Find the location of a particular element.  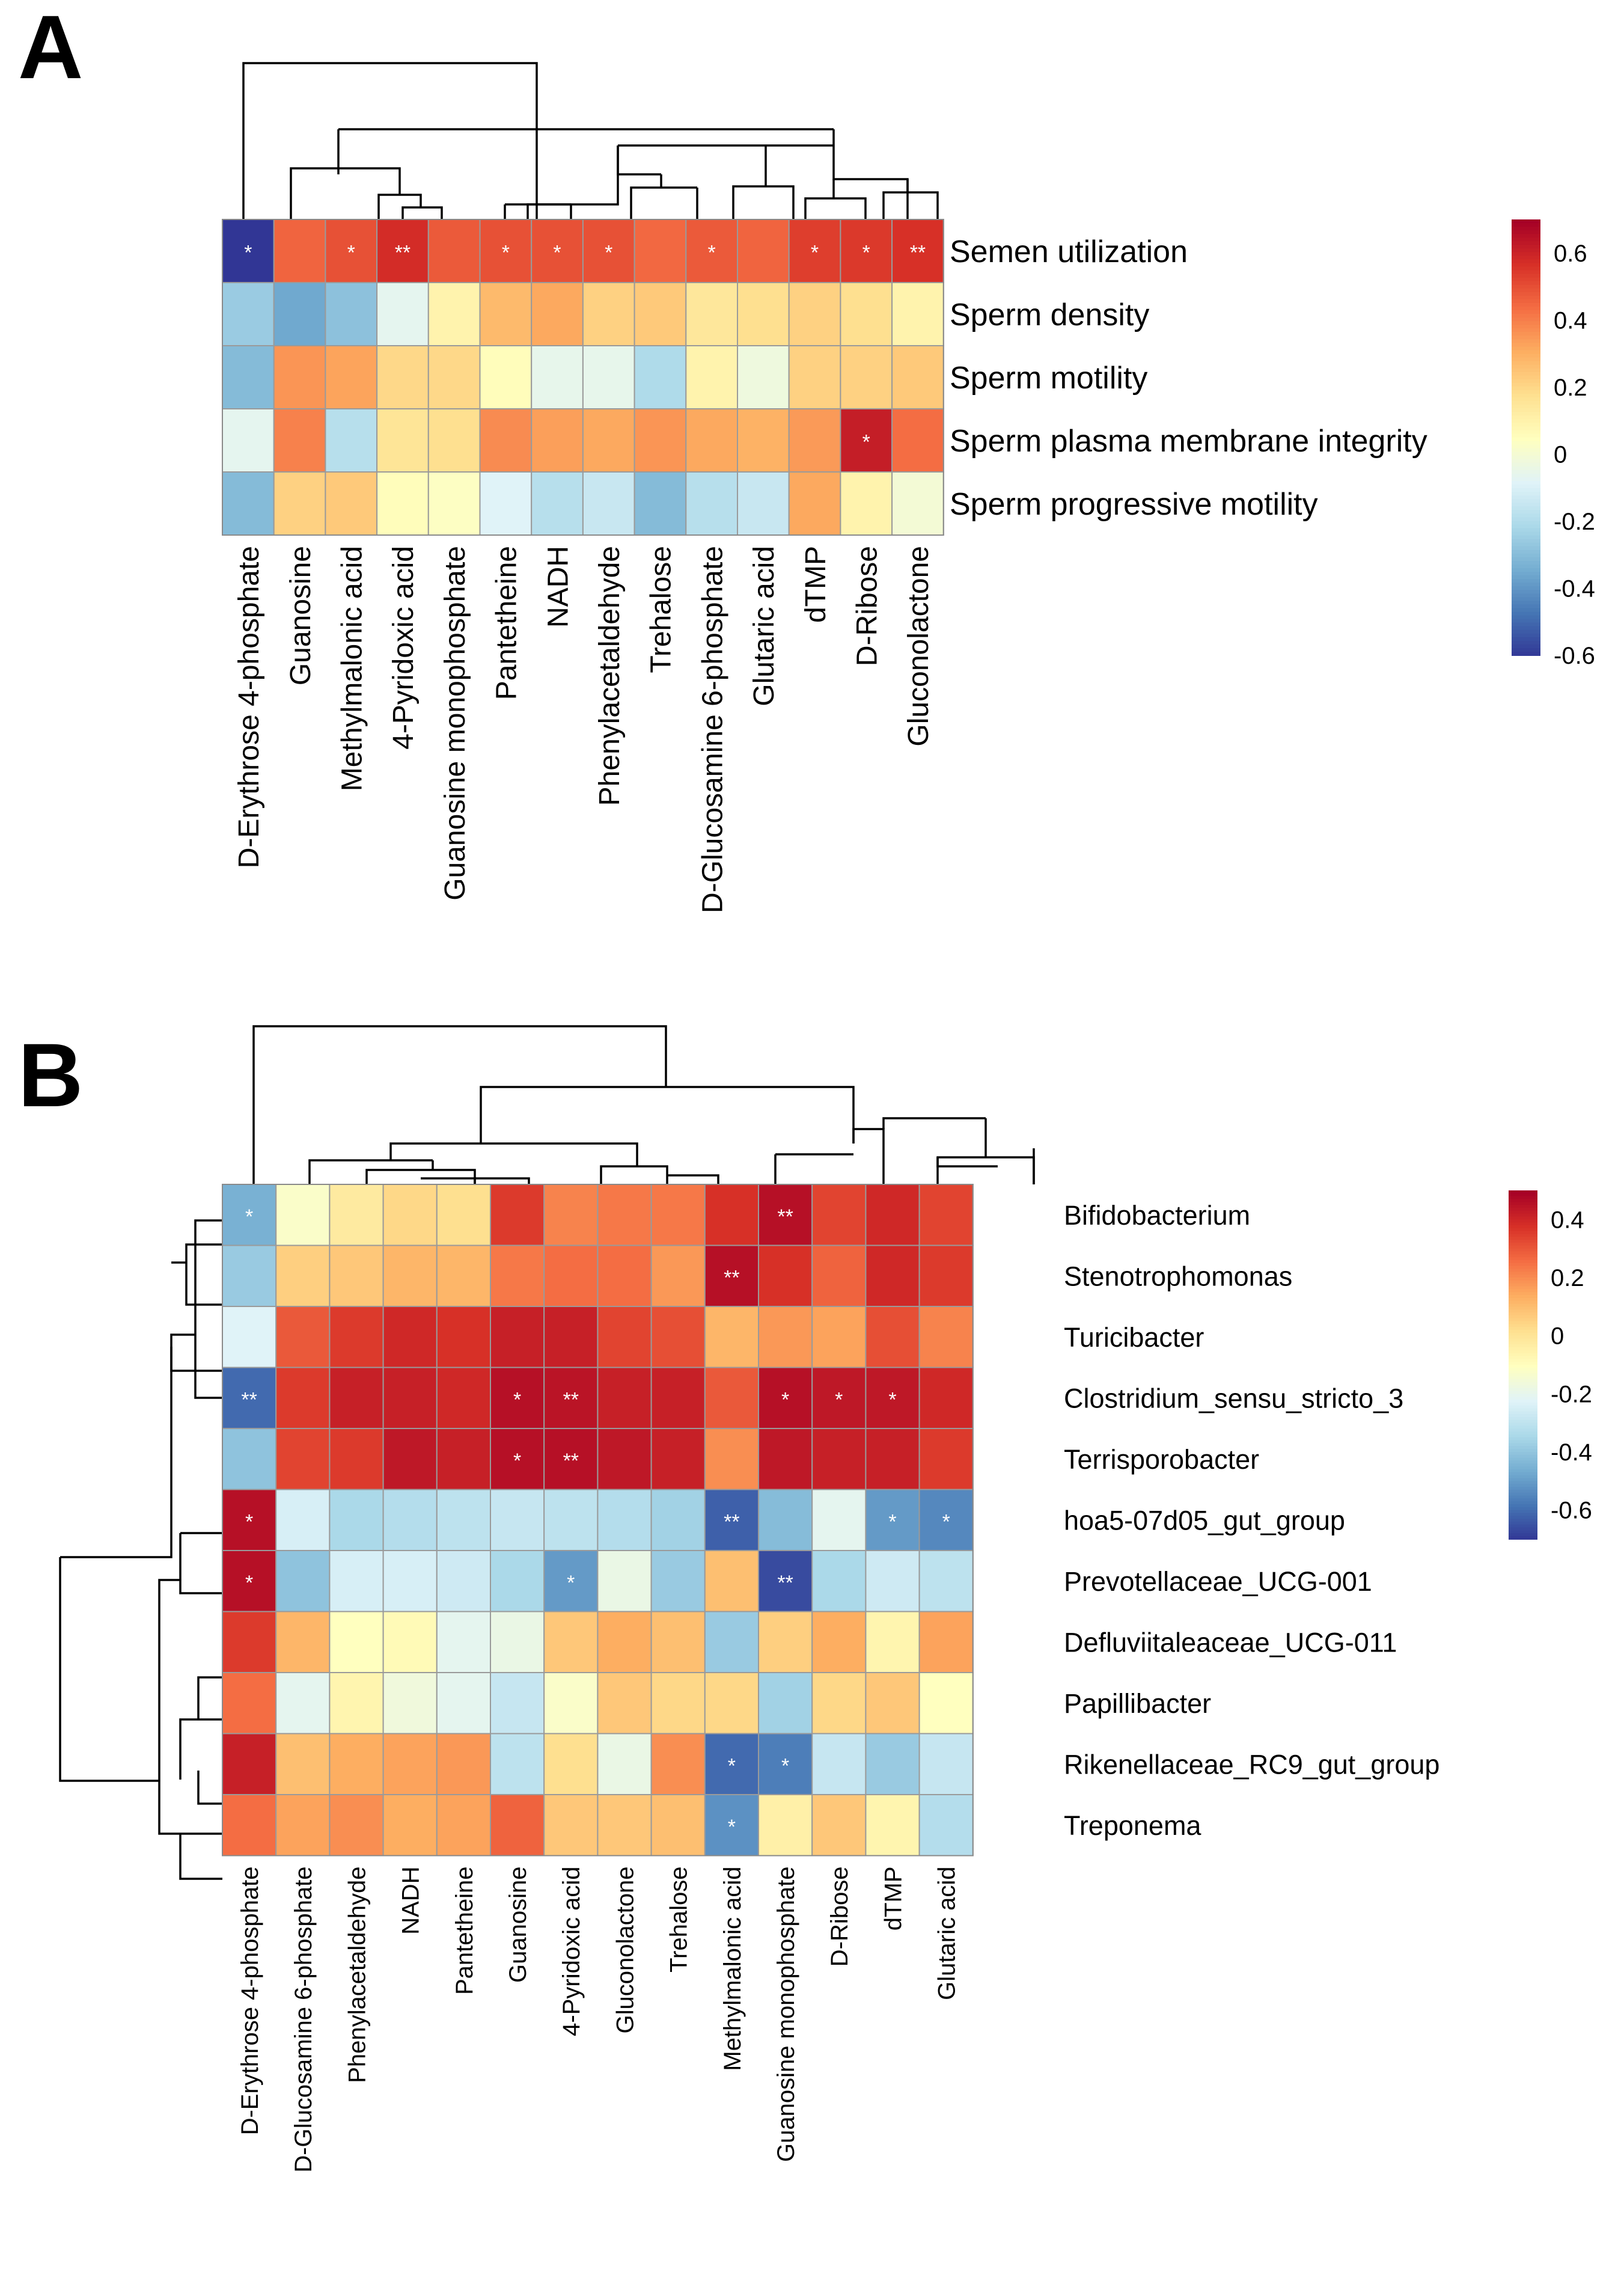

panel-b-column-dendrogram is located at coordinates (644, 1105).